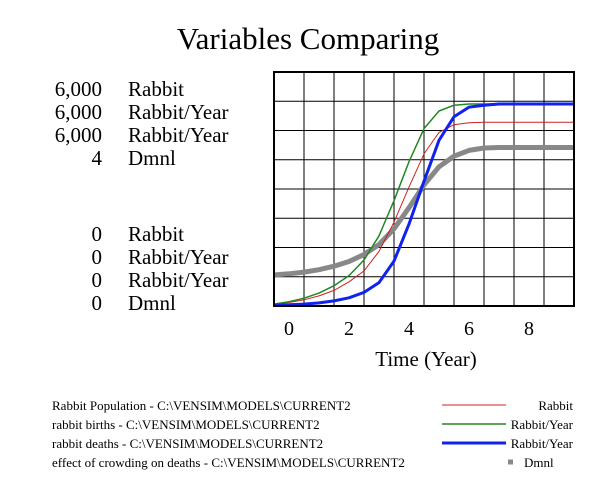  I want to click on y-scale-max-unit: Rabbit, so click(156, 89).